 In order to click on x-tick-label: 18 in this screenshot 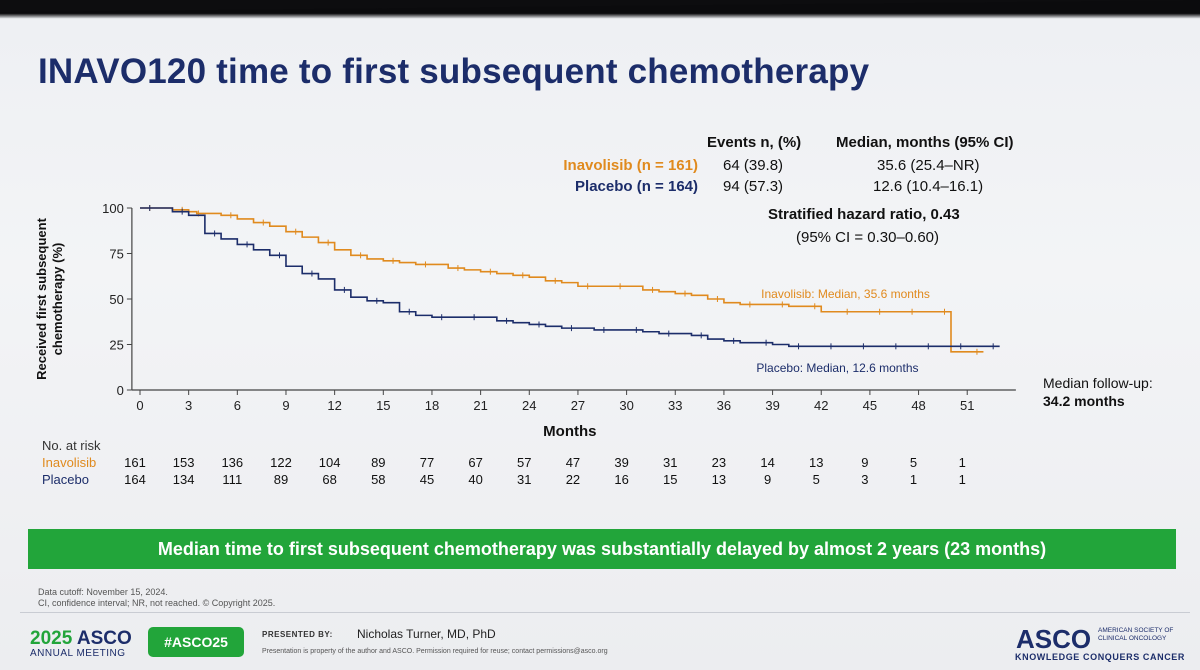, I will do `click(432, 405)`.